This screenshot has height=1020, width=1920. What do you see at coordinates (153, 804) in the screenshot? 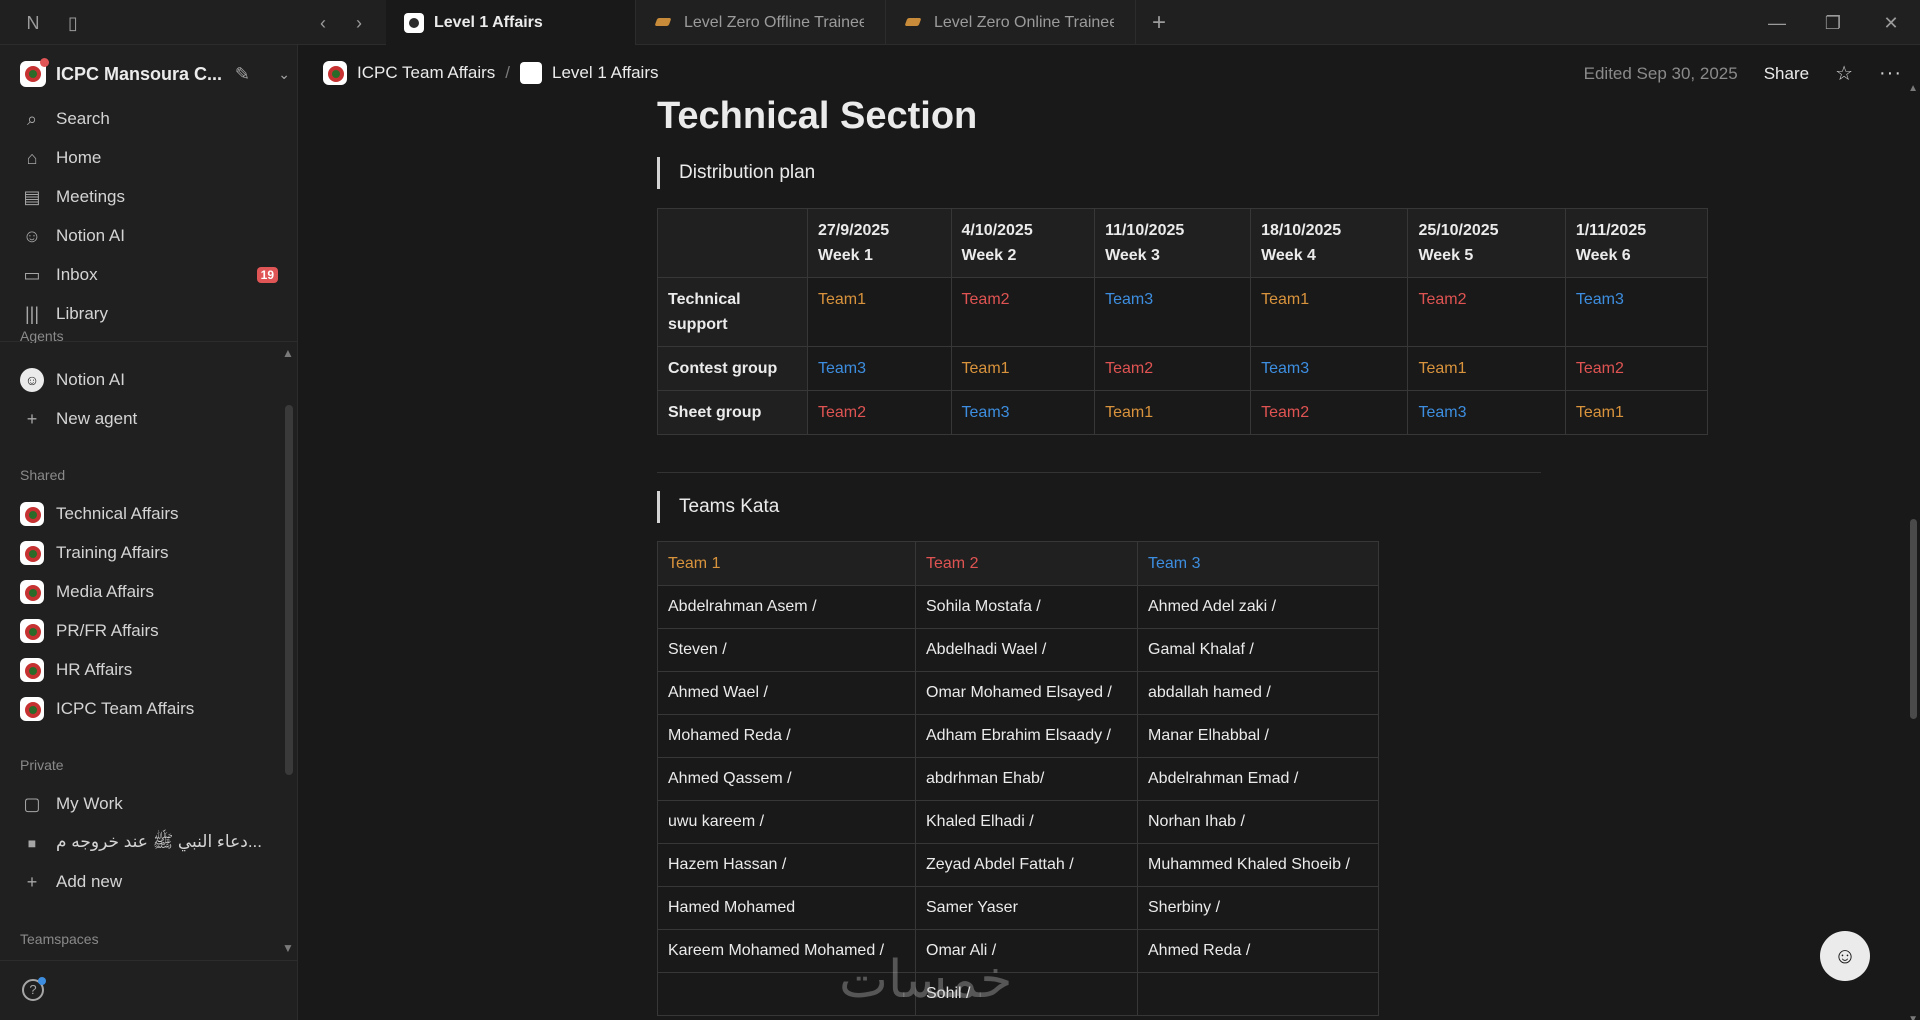
I see `sidebar-item-my-work: ▢ My Work` at bounding box center [153, 804].